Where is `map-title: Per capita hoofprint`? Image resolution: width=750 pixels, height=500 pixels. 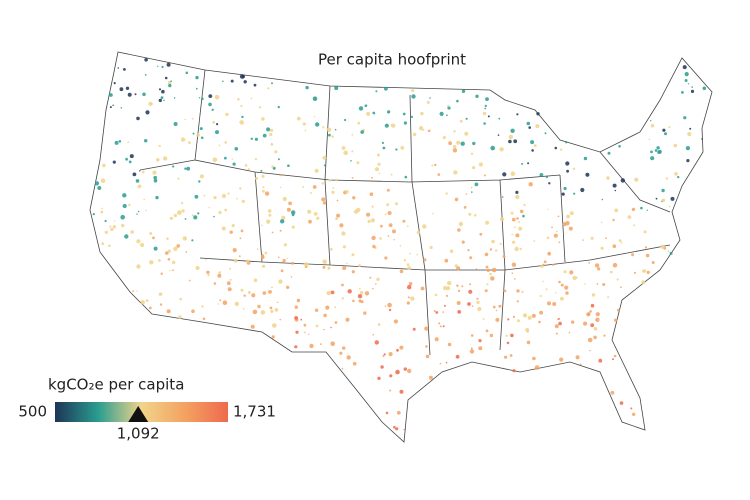 map-title: Per capita hoofprint is located at coordinates (392, 60).